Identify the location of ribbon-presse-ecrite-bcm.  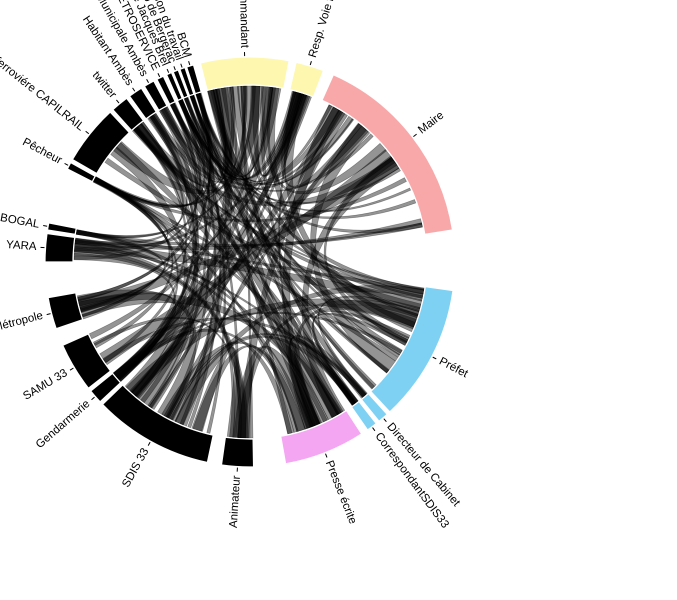
(244, 263).